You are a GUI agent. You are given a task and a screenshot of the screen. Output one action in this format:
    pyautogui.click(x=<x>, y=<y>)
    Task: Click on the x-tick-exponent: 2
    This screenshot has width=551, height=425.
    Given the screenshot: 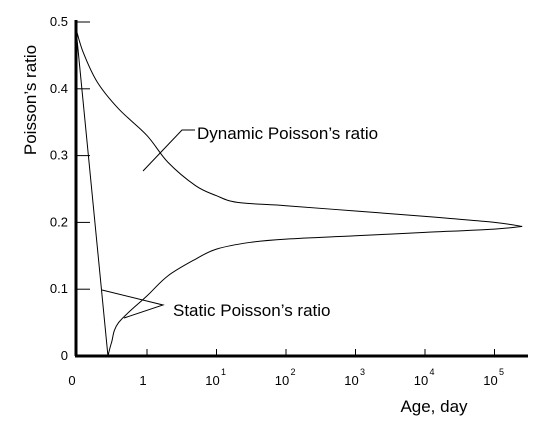 What is the action you would take?
    pyautogui.click(x=292, y=372)
    